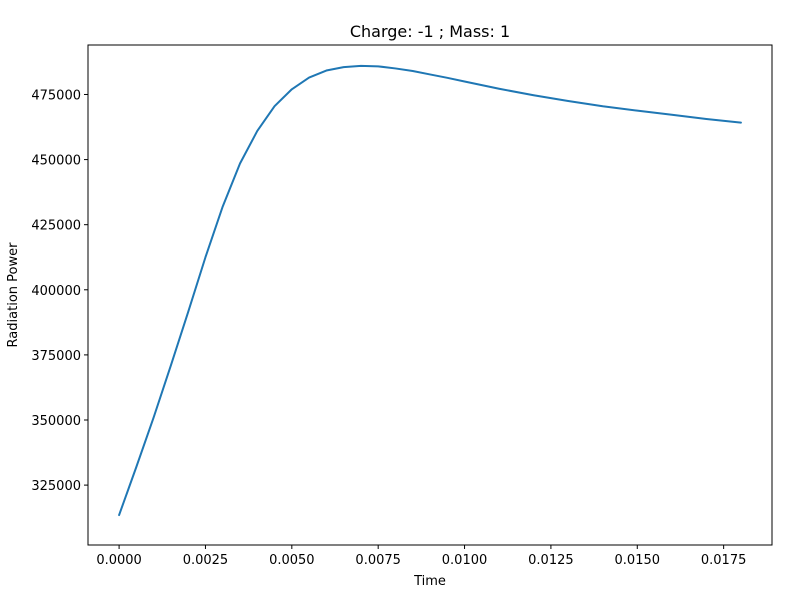 The width and height of the screenshot is (802, 599). What do you see at coordinates (206, 560) in the screenshot?
I see `x-tick-label: 0.0025` at bounding box center [206, 560].